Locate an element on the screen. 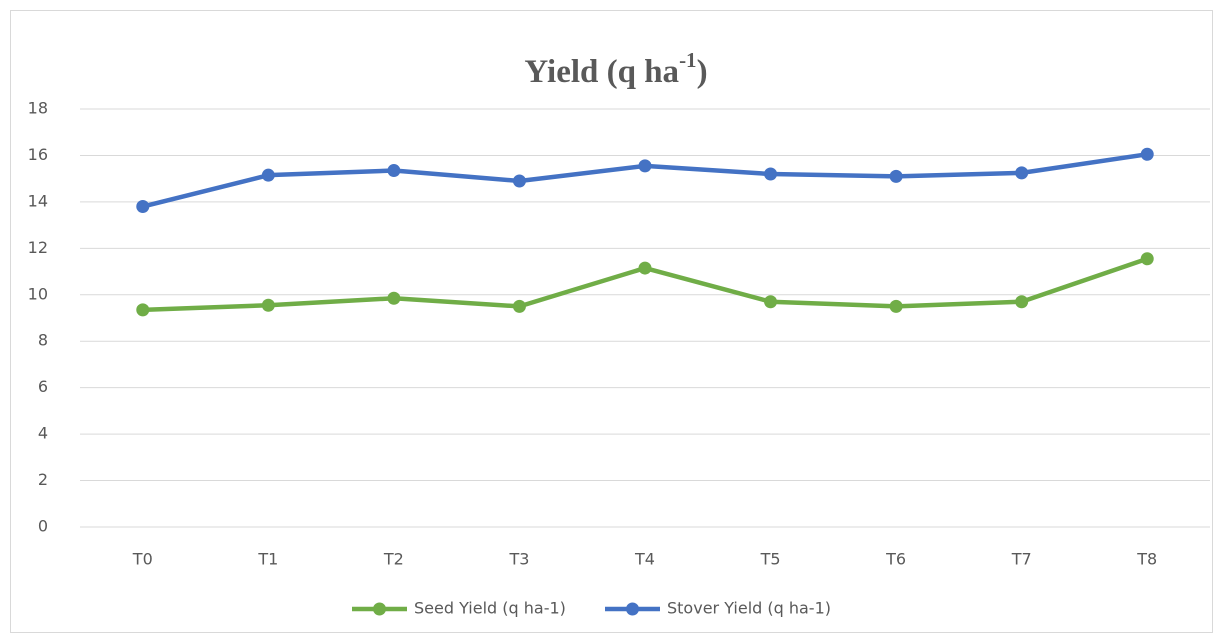 This screenshot has height=641, width=1223. x-tick-label: T8 is located at coordinates (1146, 559).